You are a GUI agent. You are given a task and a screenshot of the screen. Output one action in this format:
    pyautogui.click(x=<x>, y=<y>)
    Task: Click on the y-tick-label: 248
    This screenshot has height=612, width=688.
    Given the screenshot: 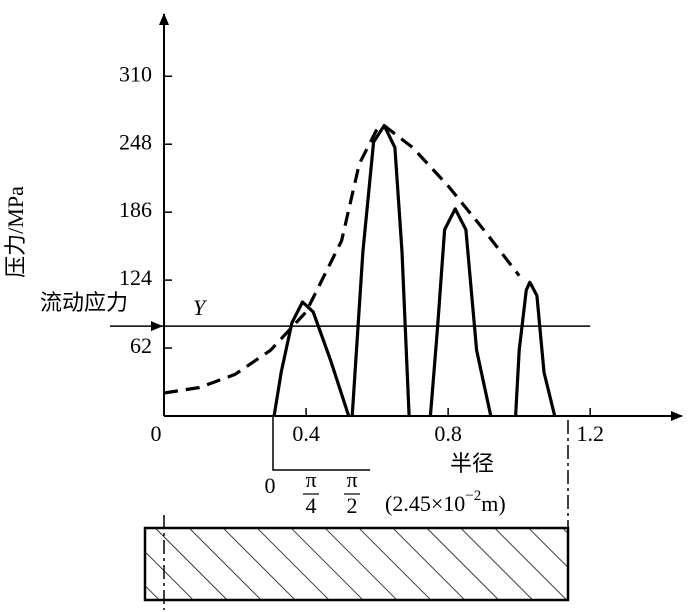 What is the action you would take?
    pyautogui.click(x=135, y=141)
    